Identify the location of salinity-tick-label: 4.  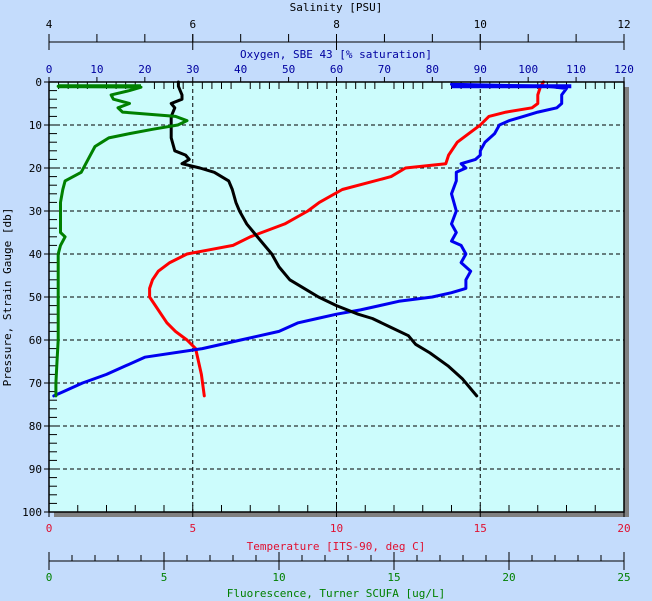
(49, 24).